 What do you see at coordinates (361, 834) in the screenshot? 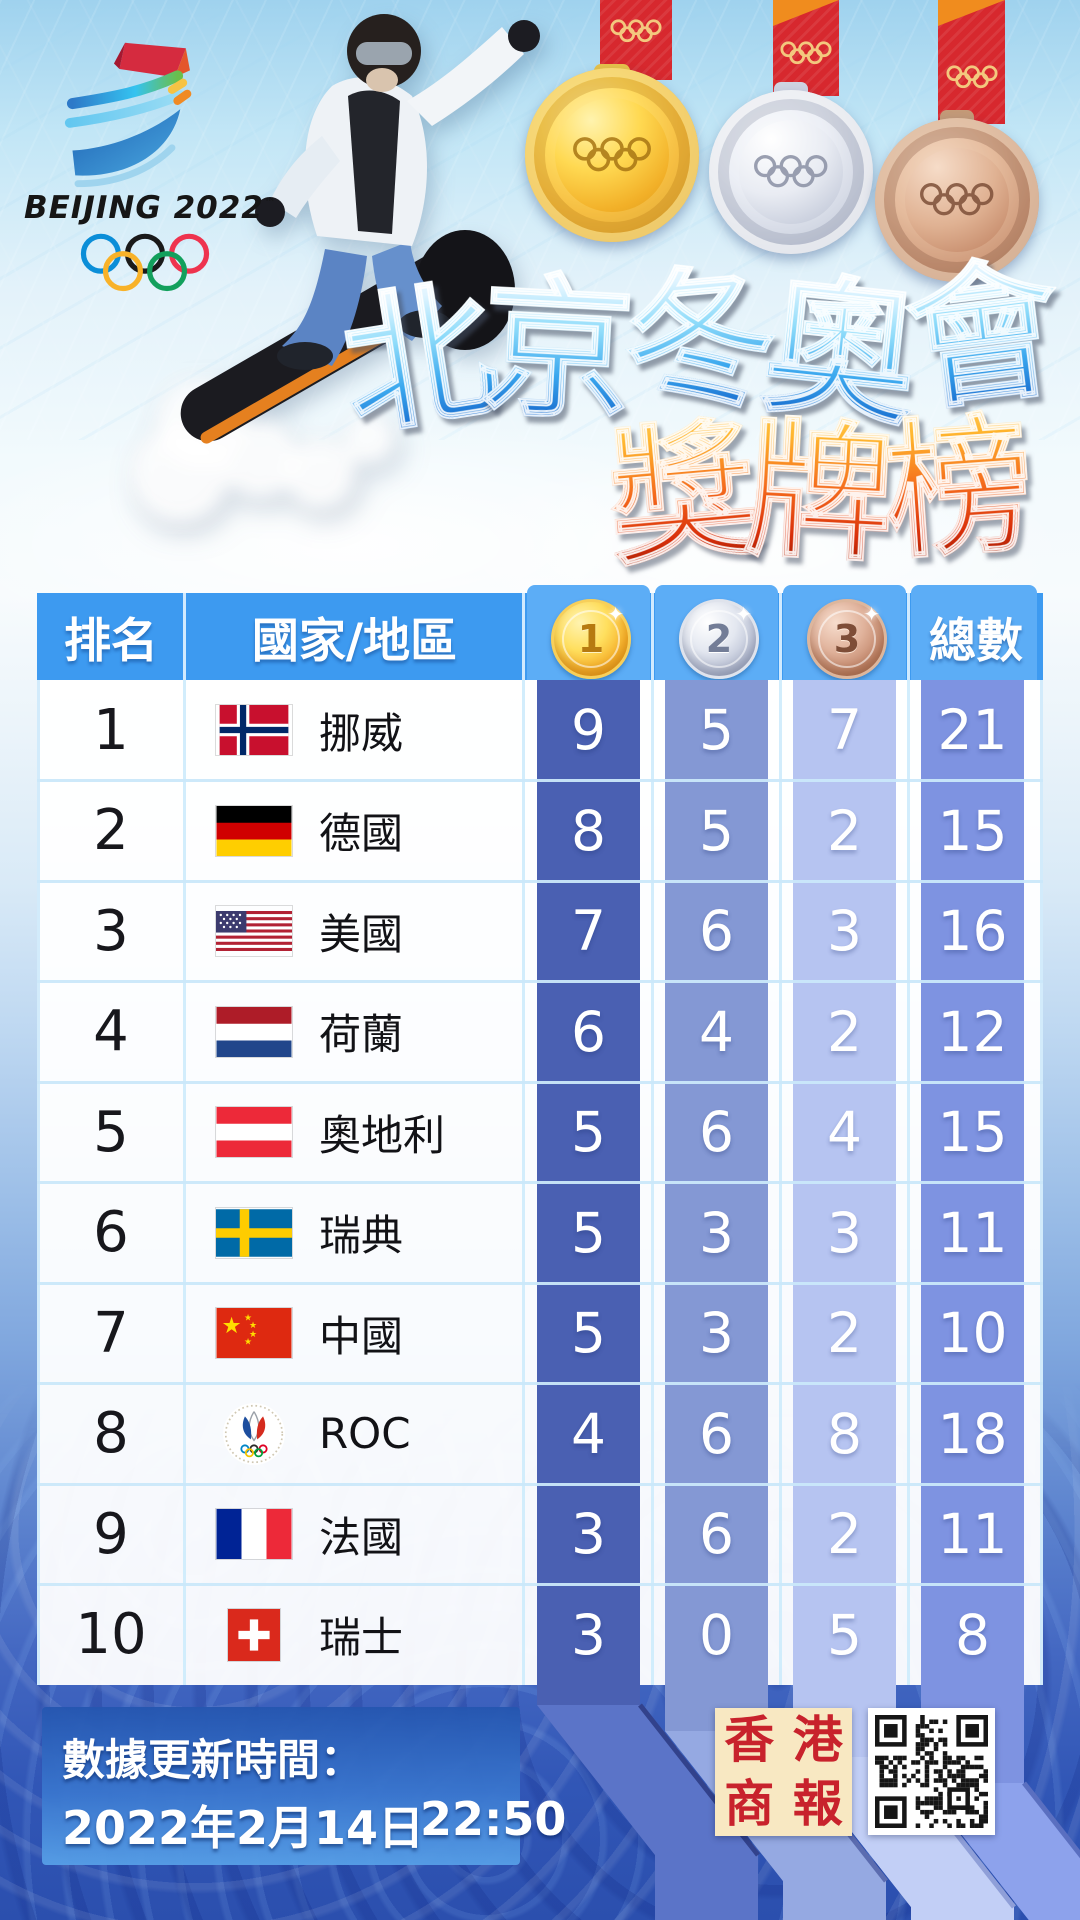
I see `country-name: 德國` at bounding box center [361, 834].